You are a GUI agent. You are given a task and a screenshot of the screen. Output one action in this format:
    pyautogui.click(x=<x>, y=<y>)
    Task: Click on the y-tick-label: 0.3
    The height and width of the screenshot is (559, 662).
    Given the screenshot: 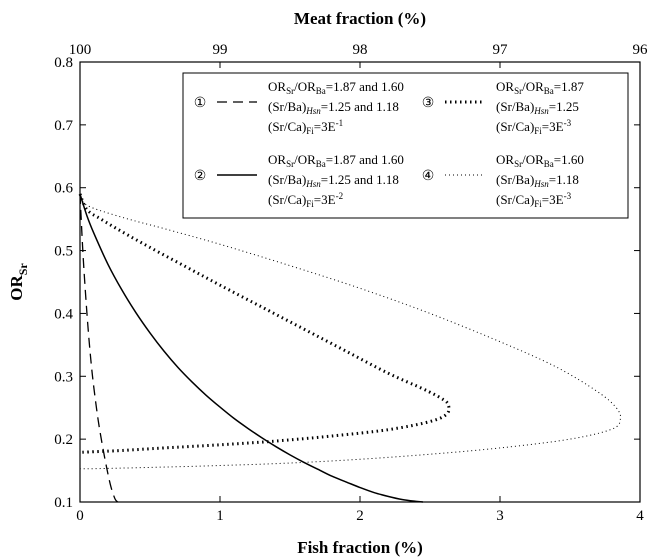 What is the action you would take?
    pyautogui.click(x=63, y=377)
    